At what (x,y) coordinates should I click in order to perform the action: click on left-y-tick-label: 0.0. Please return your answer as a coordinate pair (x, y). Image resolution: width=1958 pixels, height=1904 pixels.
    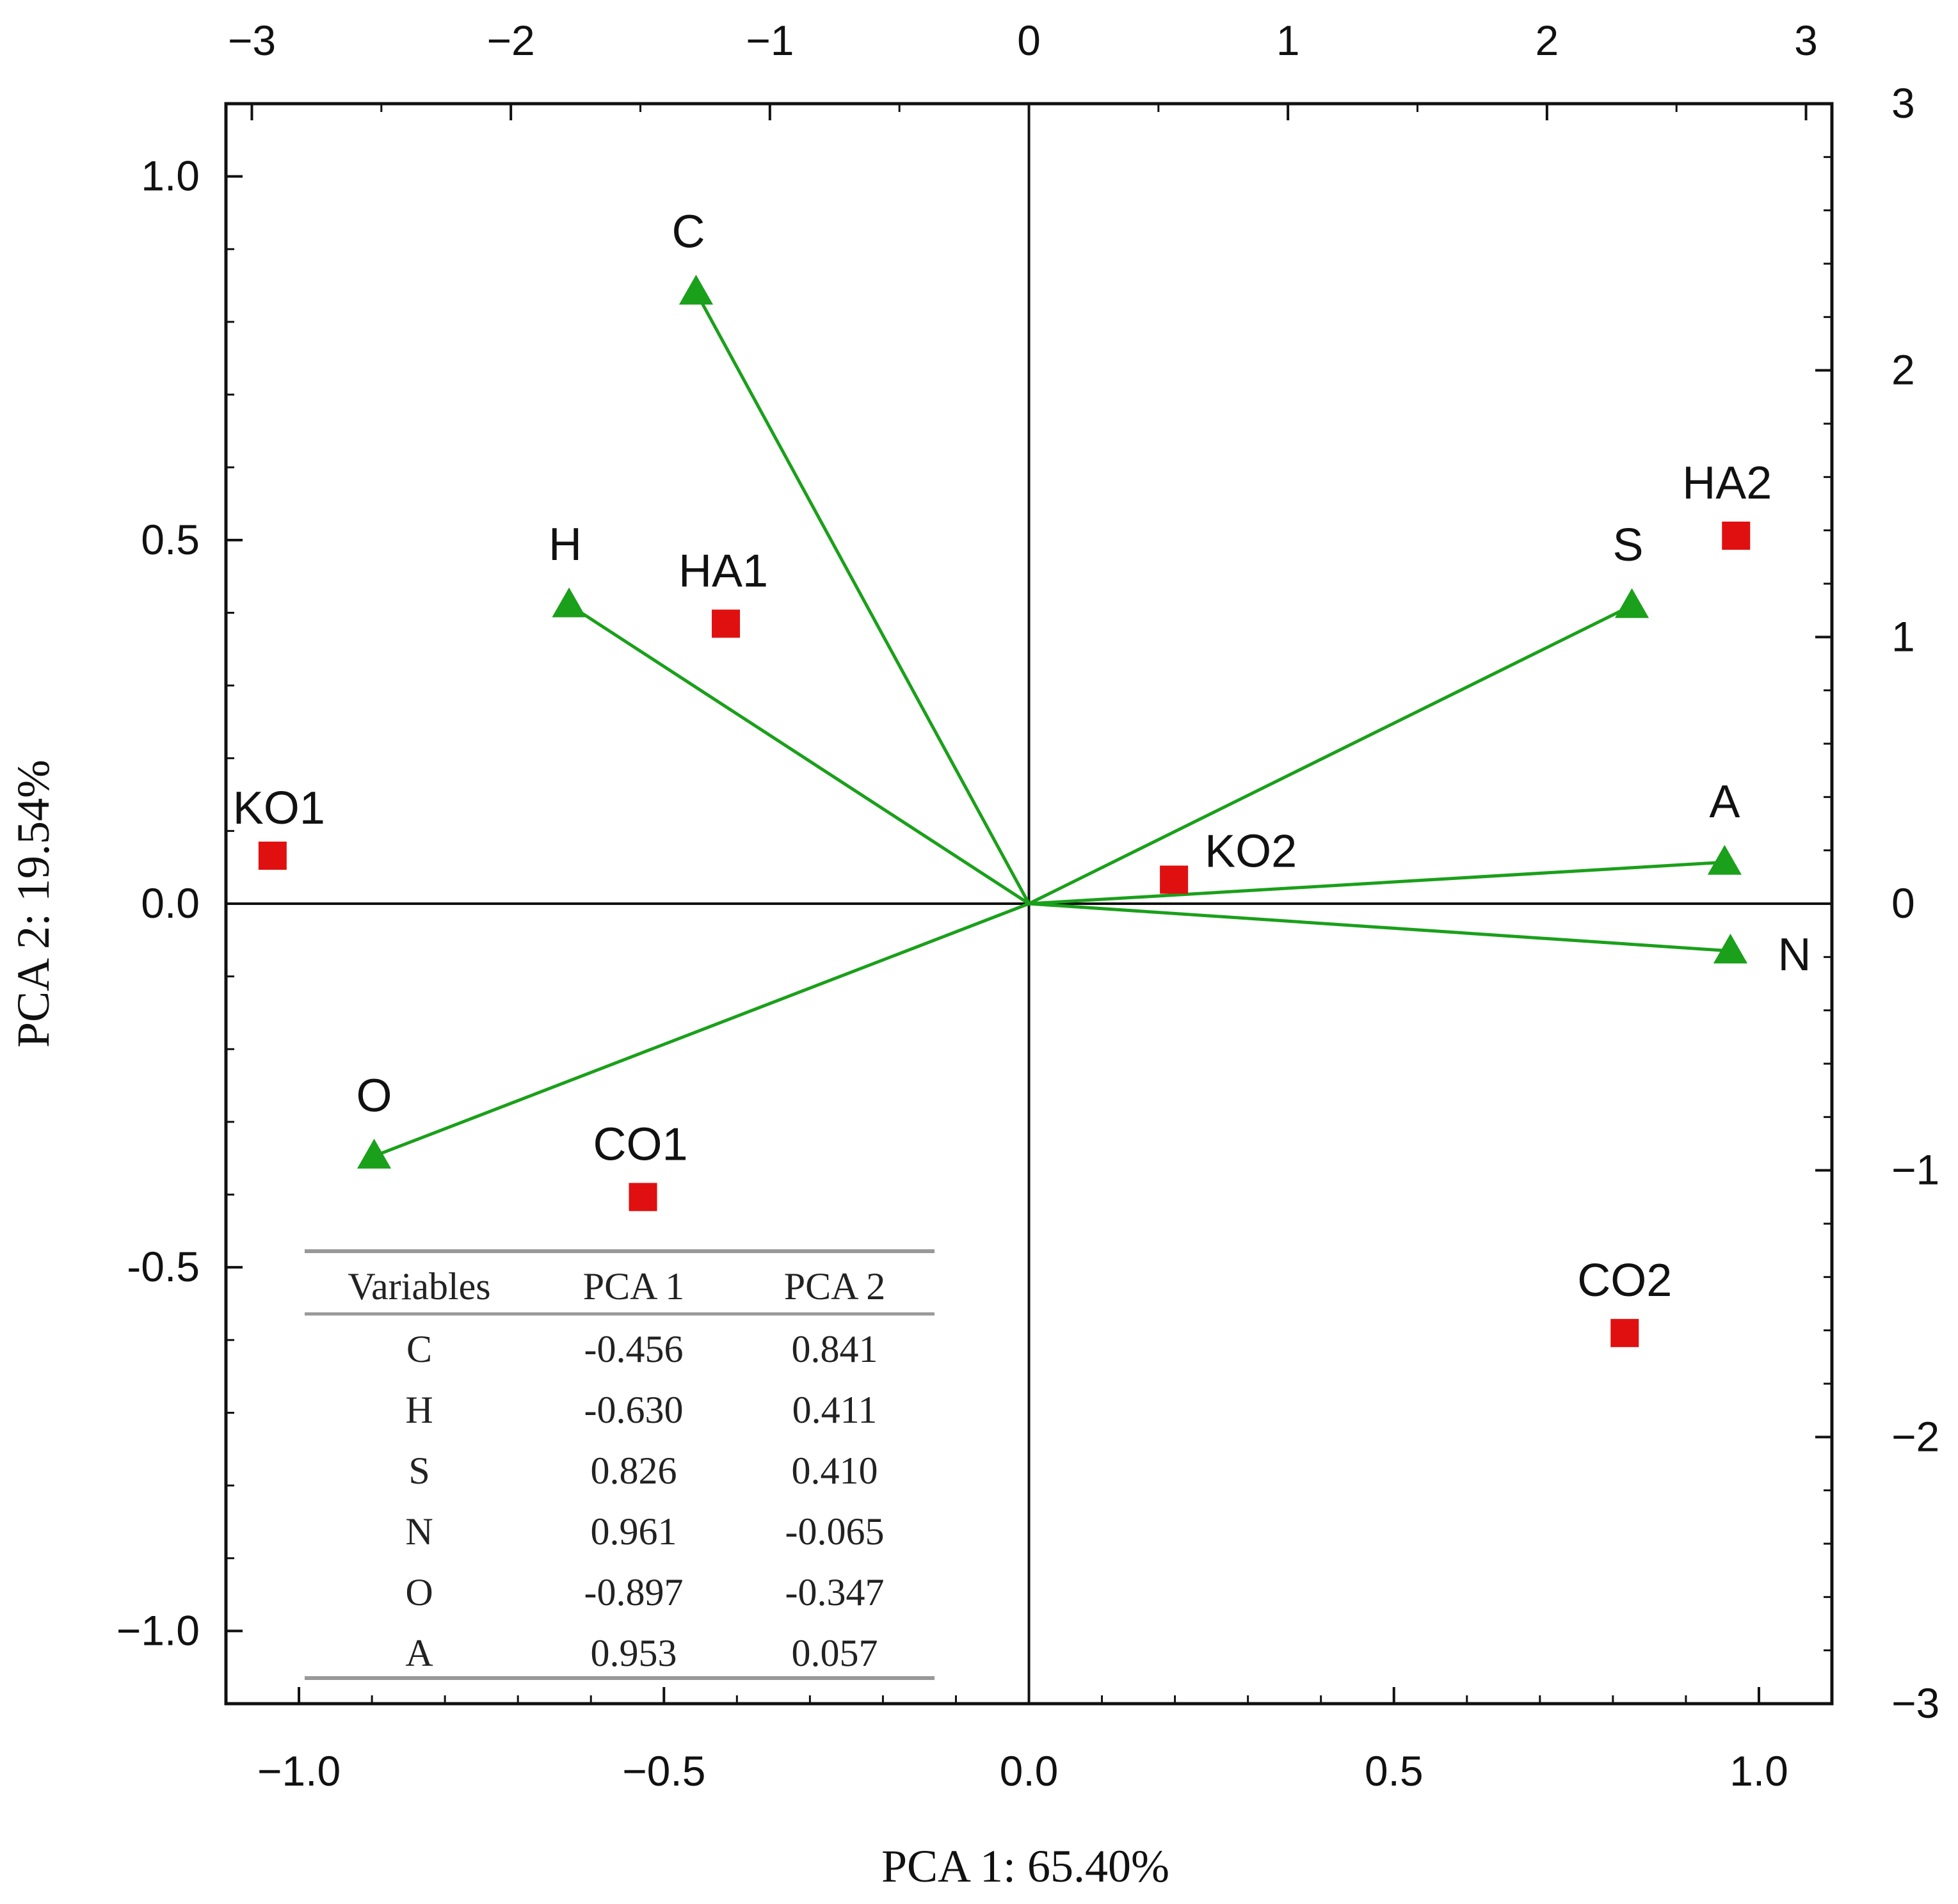
    Looking at the image, I should click on (170, 903).